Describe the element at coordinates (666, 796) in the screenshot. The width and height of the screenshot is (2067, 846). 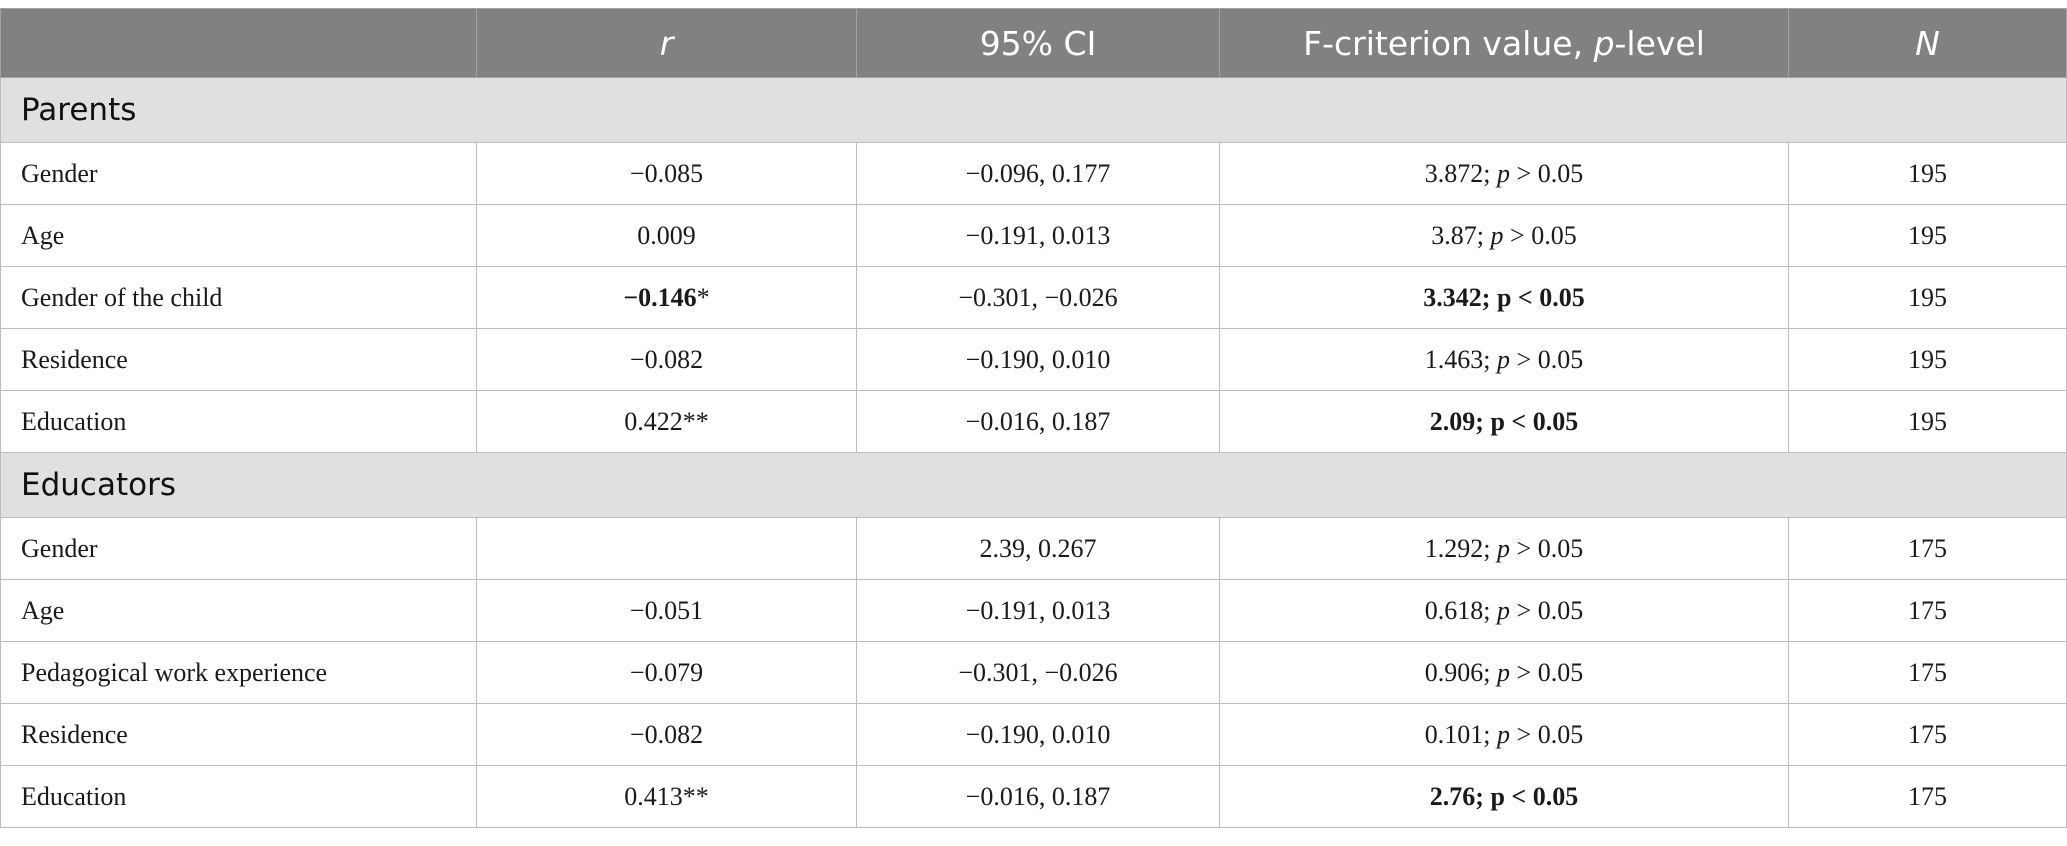
I see `r-value: 0.413**` at that location.